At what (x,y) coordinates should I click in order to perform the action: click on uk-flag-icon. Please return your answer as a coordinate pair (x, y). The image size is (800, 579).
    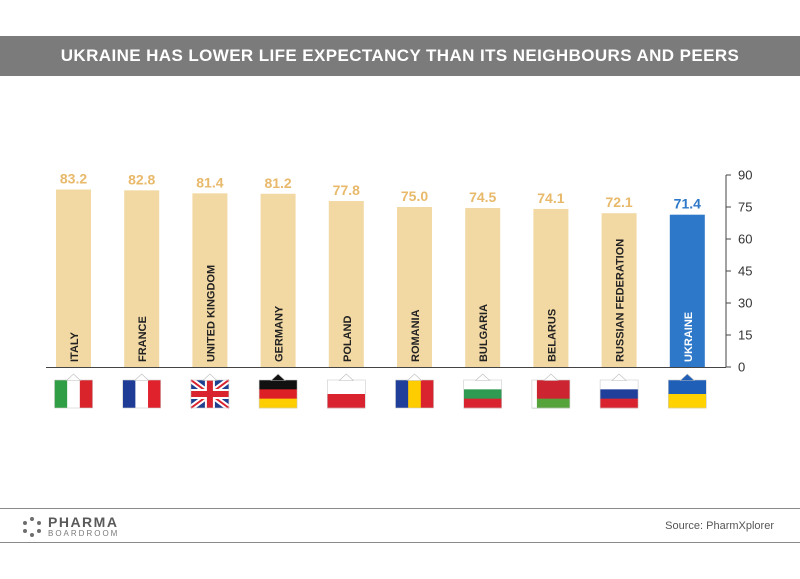
    Looking at the image, I should click on (210, 392).